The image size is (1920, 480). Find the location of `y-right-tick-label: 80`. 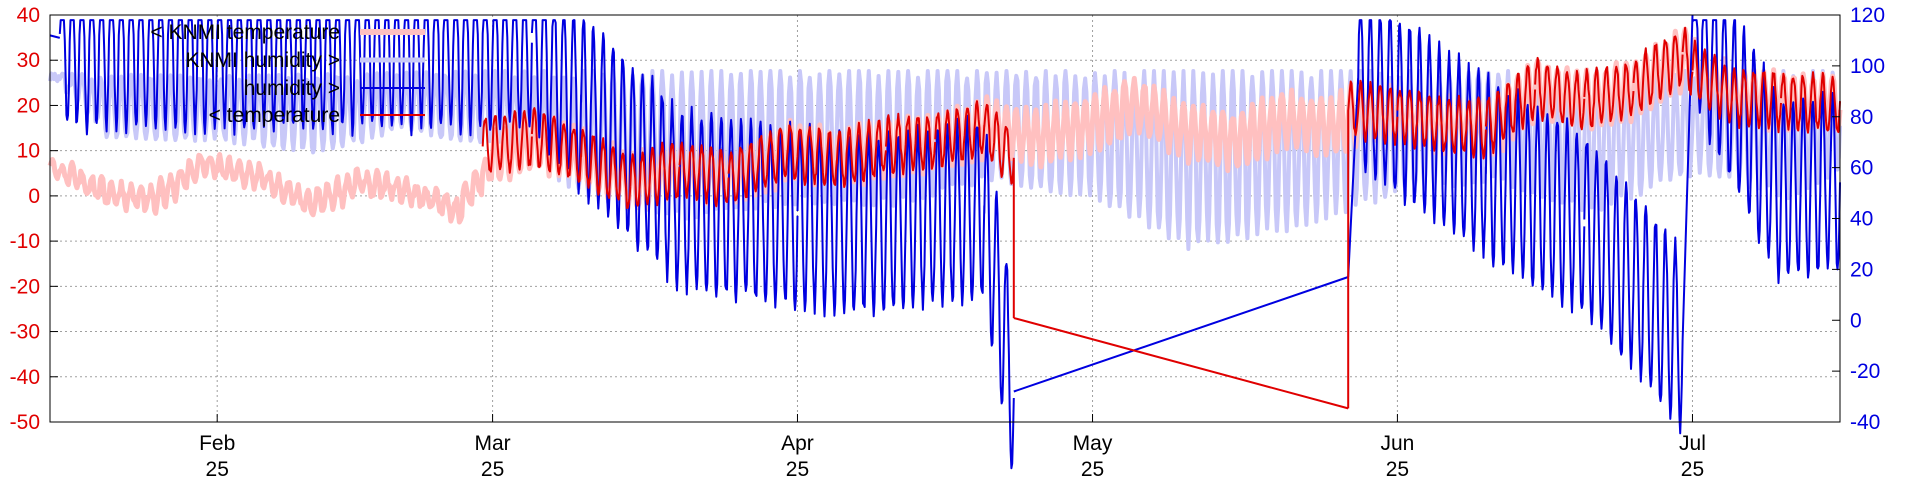

y-right-tick-label: 80 is located at coordinates (1861, 117).